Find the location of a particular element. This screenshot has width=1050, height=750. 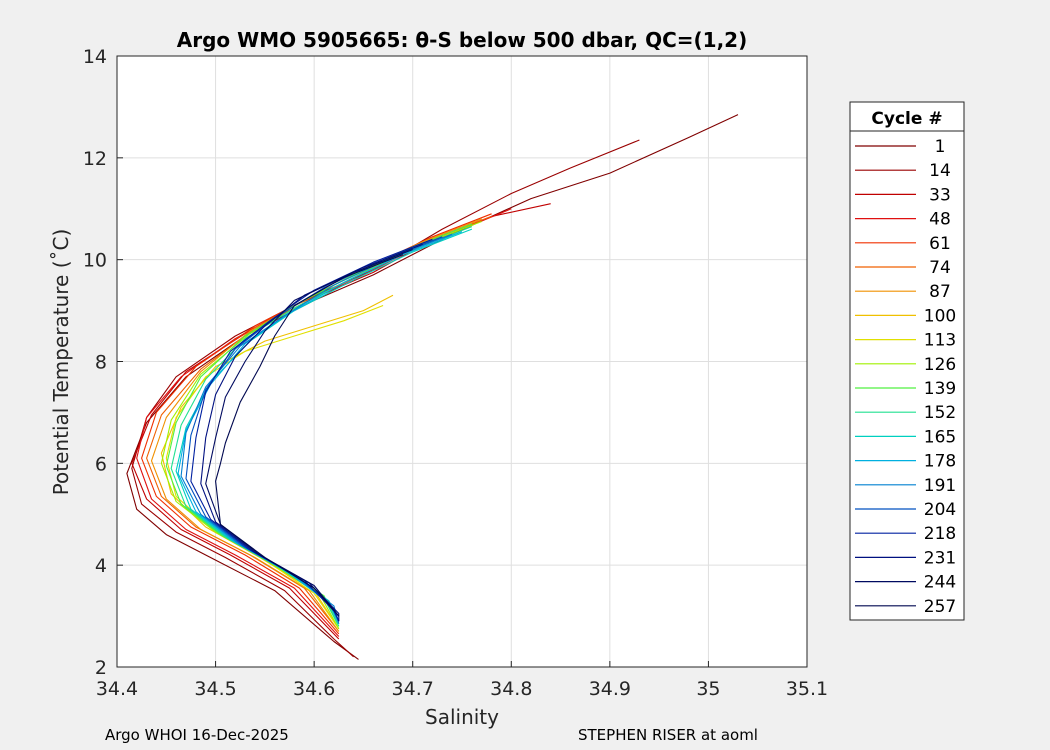

legend-label: 231 is located at coordinates (940, 558).